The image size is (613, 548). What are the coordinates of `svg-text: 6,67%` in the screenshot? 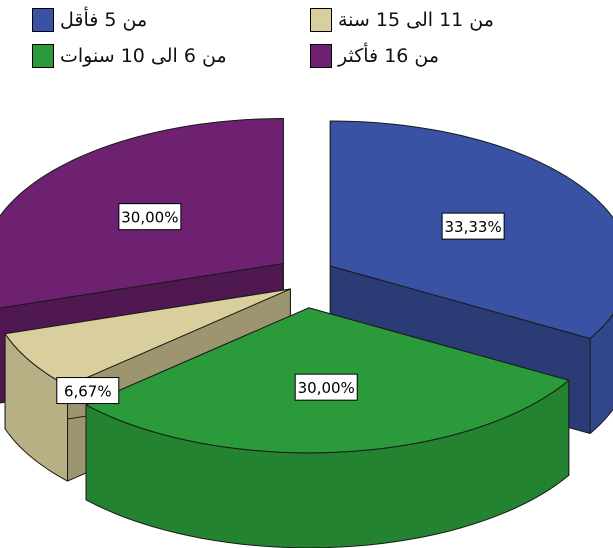 It's located at (88, 392).